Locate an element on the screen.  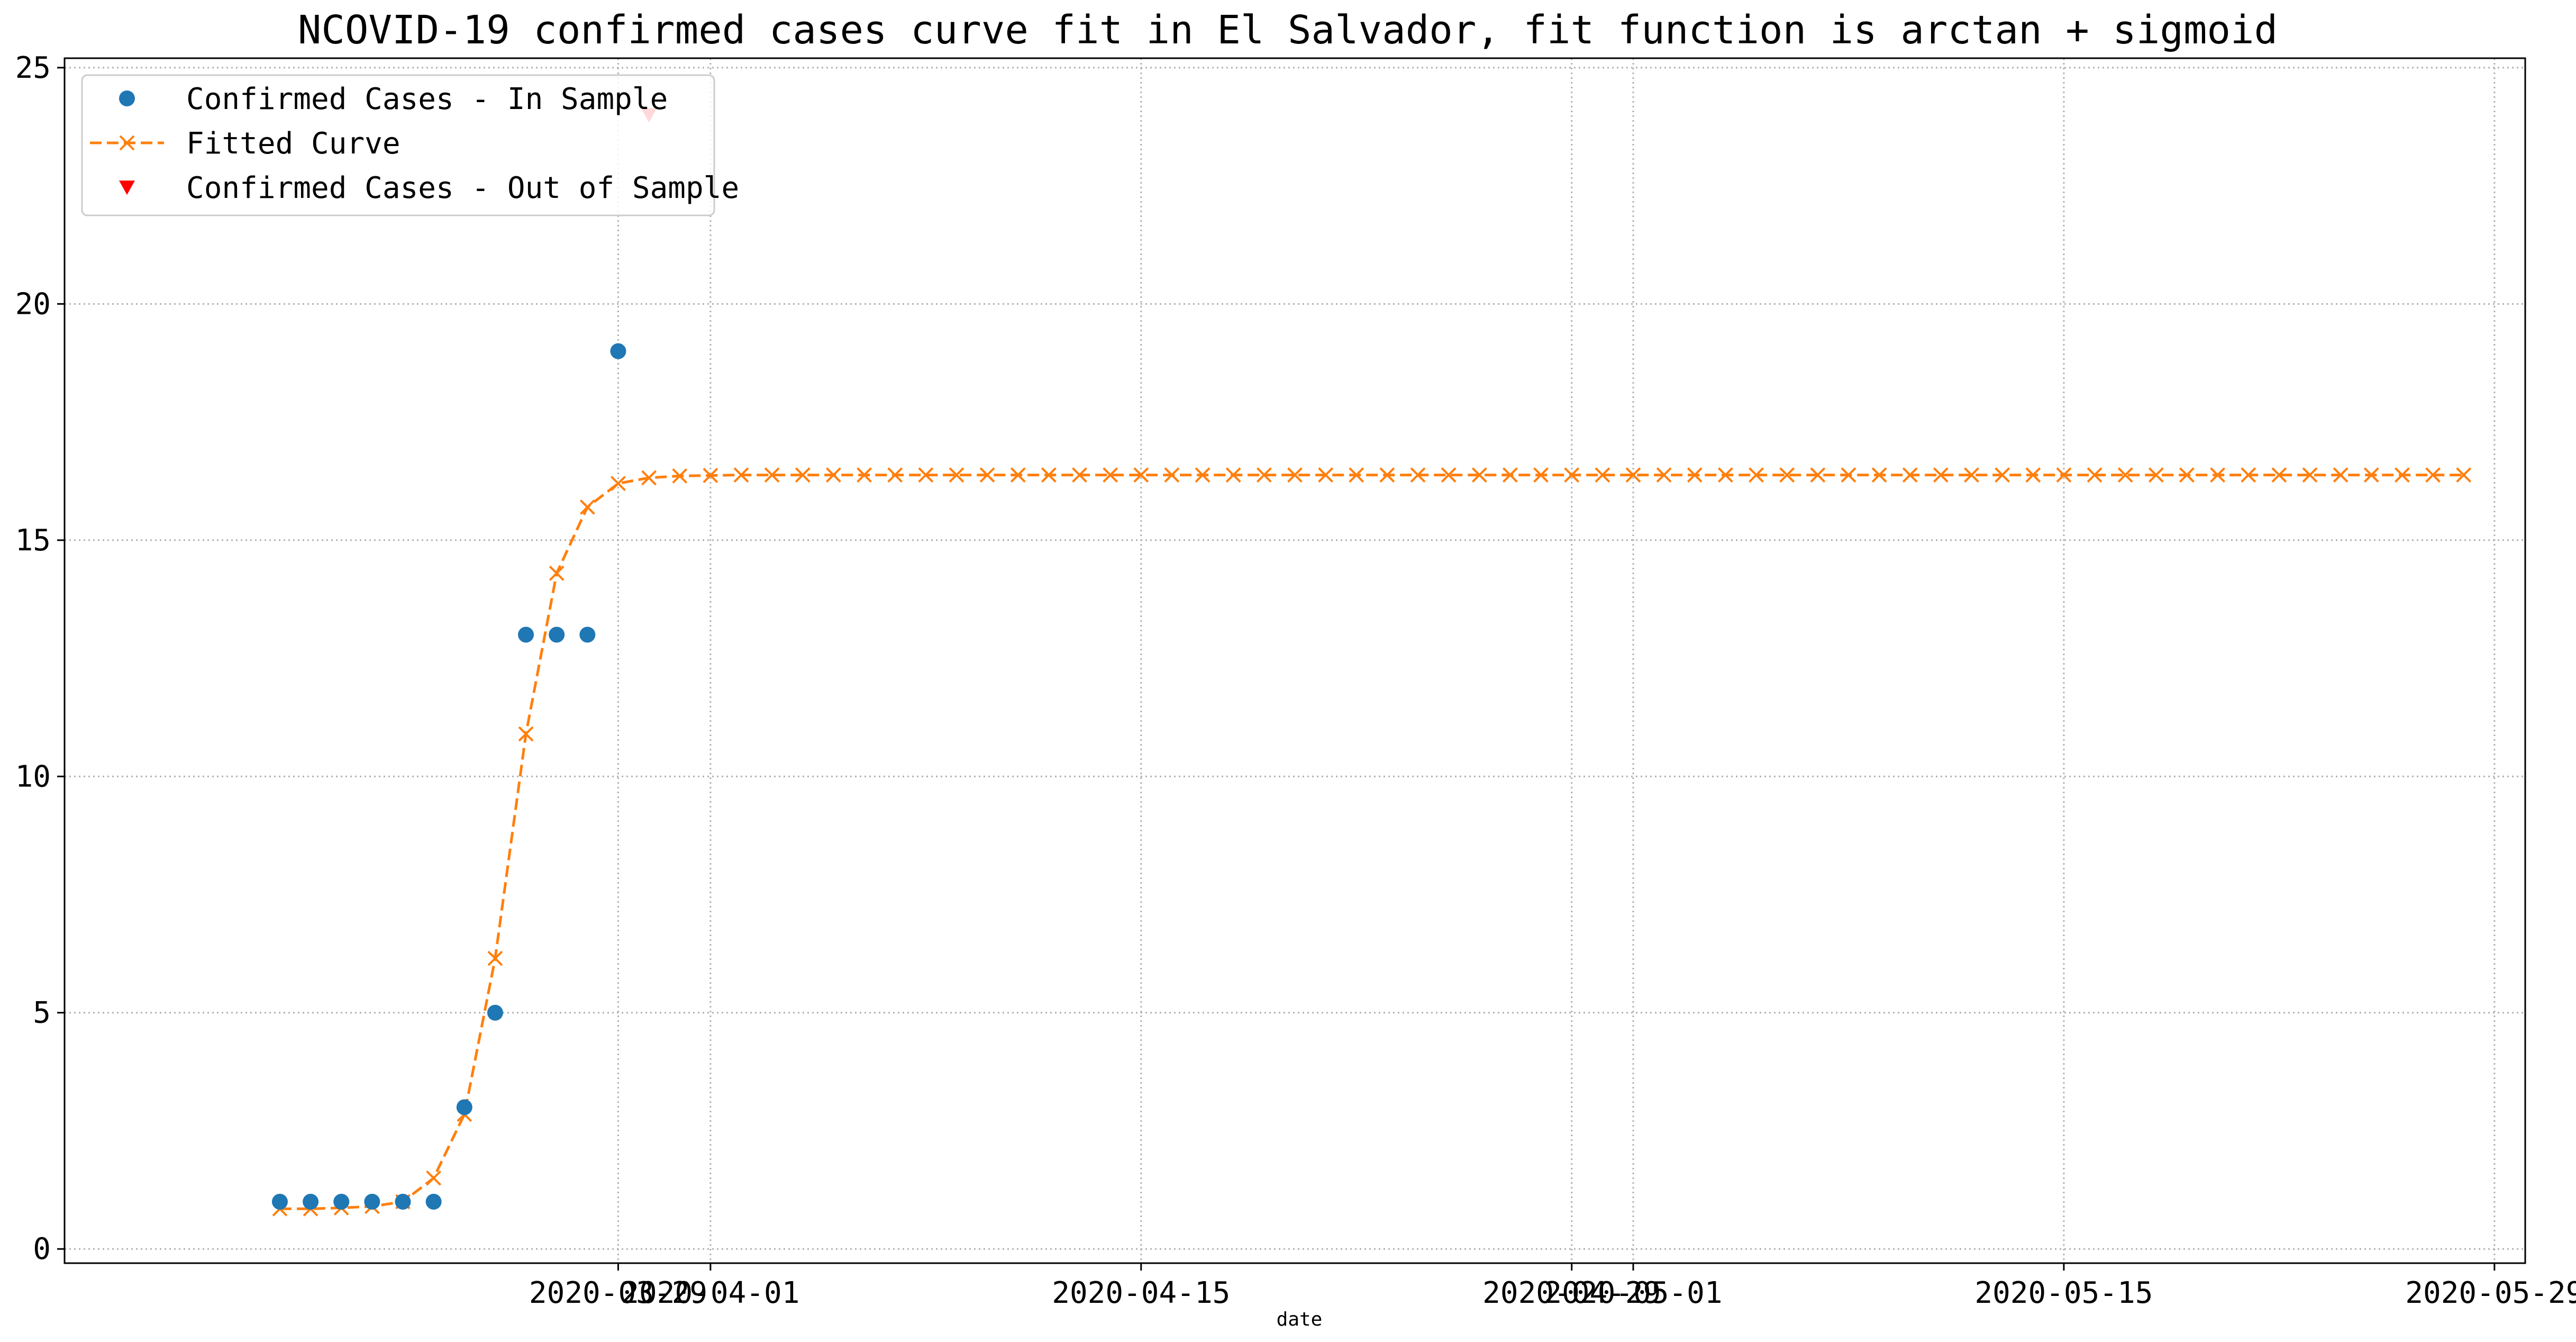
legend-marker-in-sample is located at coordinates (127, 98).